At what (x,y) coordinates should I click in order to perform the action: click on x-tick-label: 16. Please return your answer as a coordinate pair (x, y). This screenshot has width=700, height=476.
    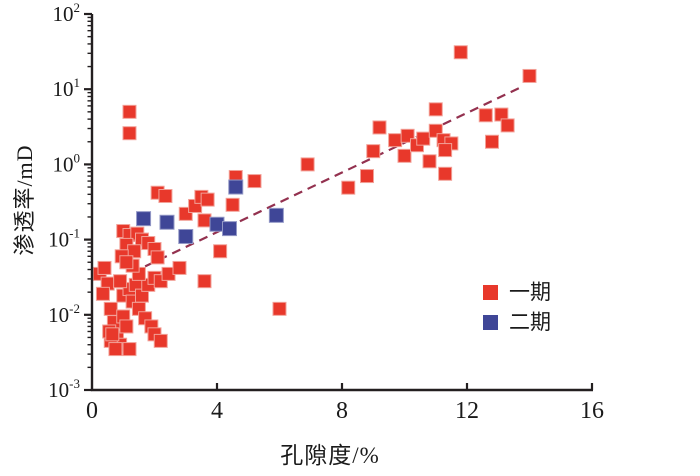
    Looking at the image, I should click on (592, 411).